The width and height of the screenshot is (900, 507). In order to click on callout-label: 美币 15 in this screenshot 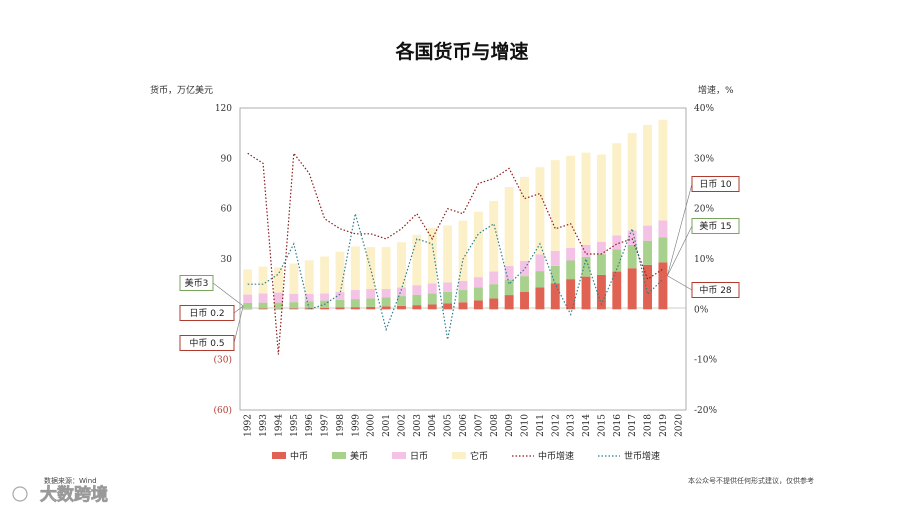, I will do `click(715, 226)`.